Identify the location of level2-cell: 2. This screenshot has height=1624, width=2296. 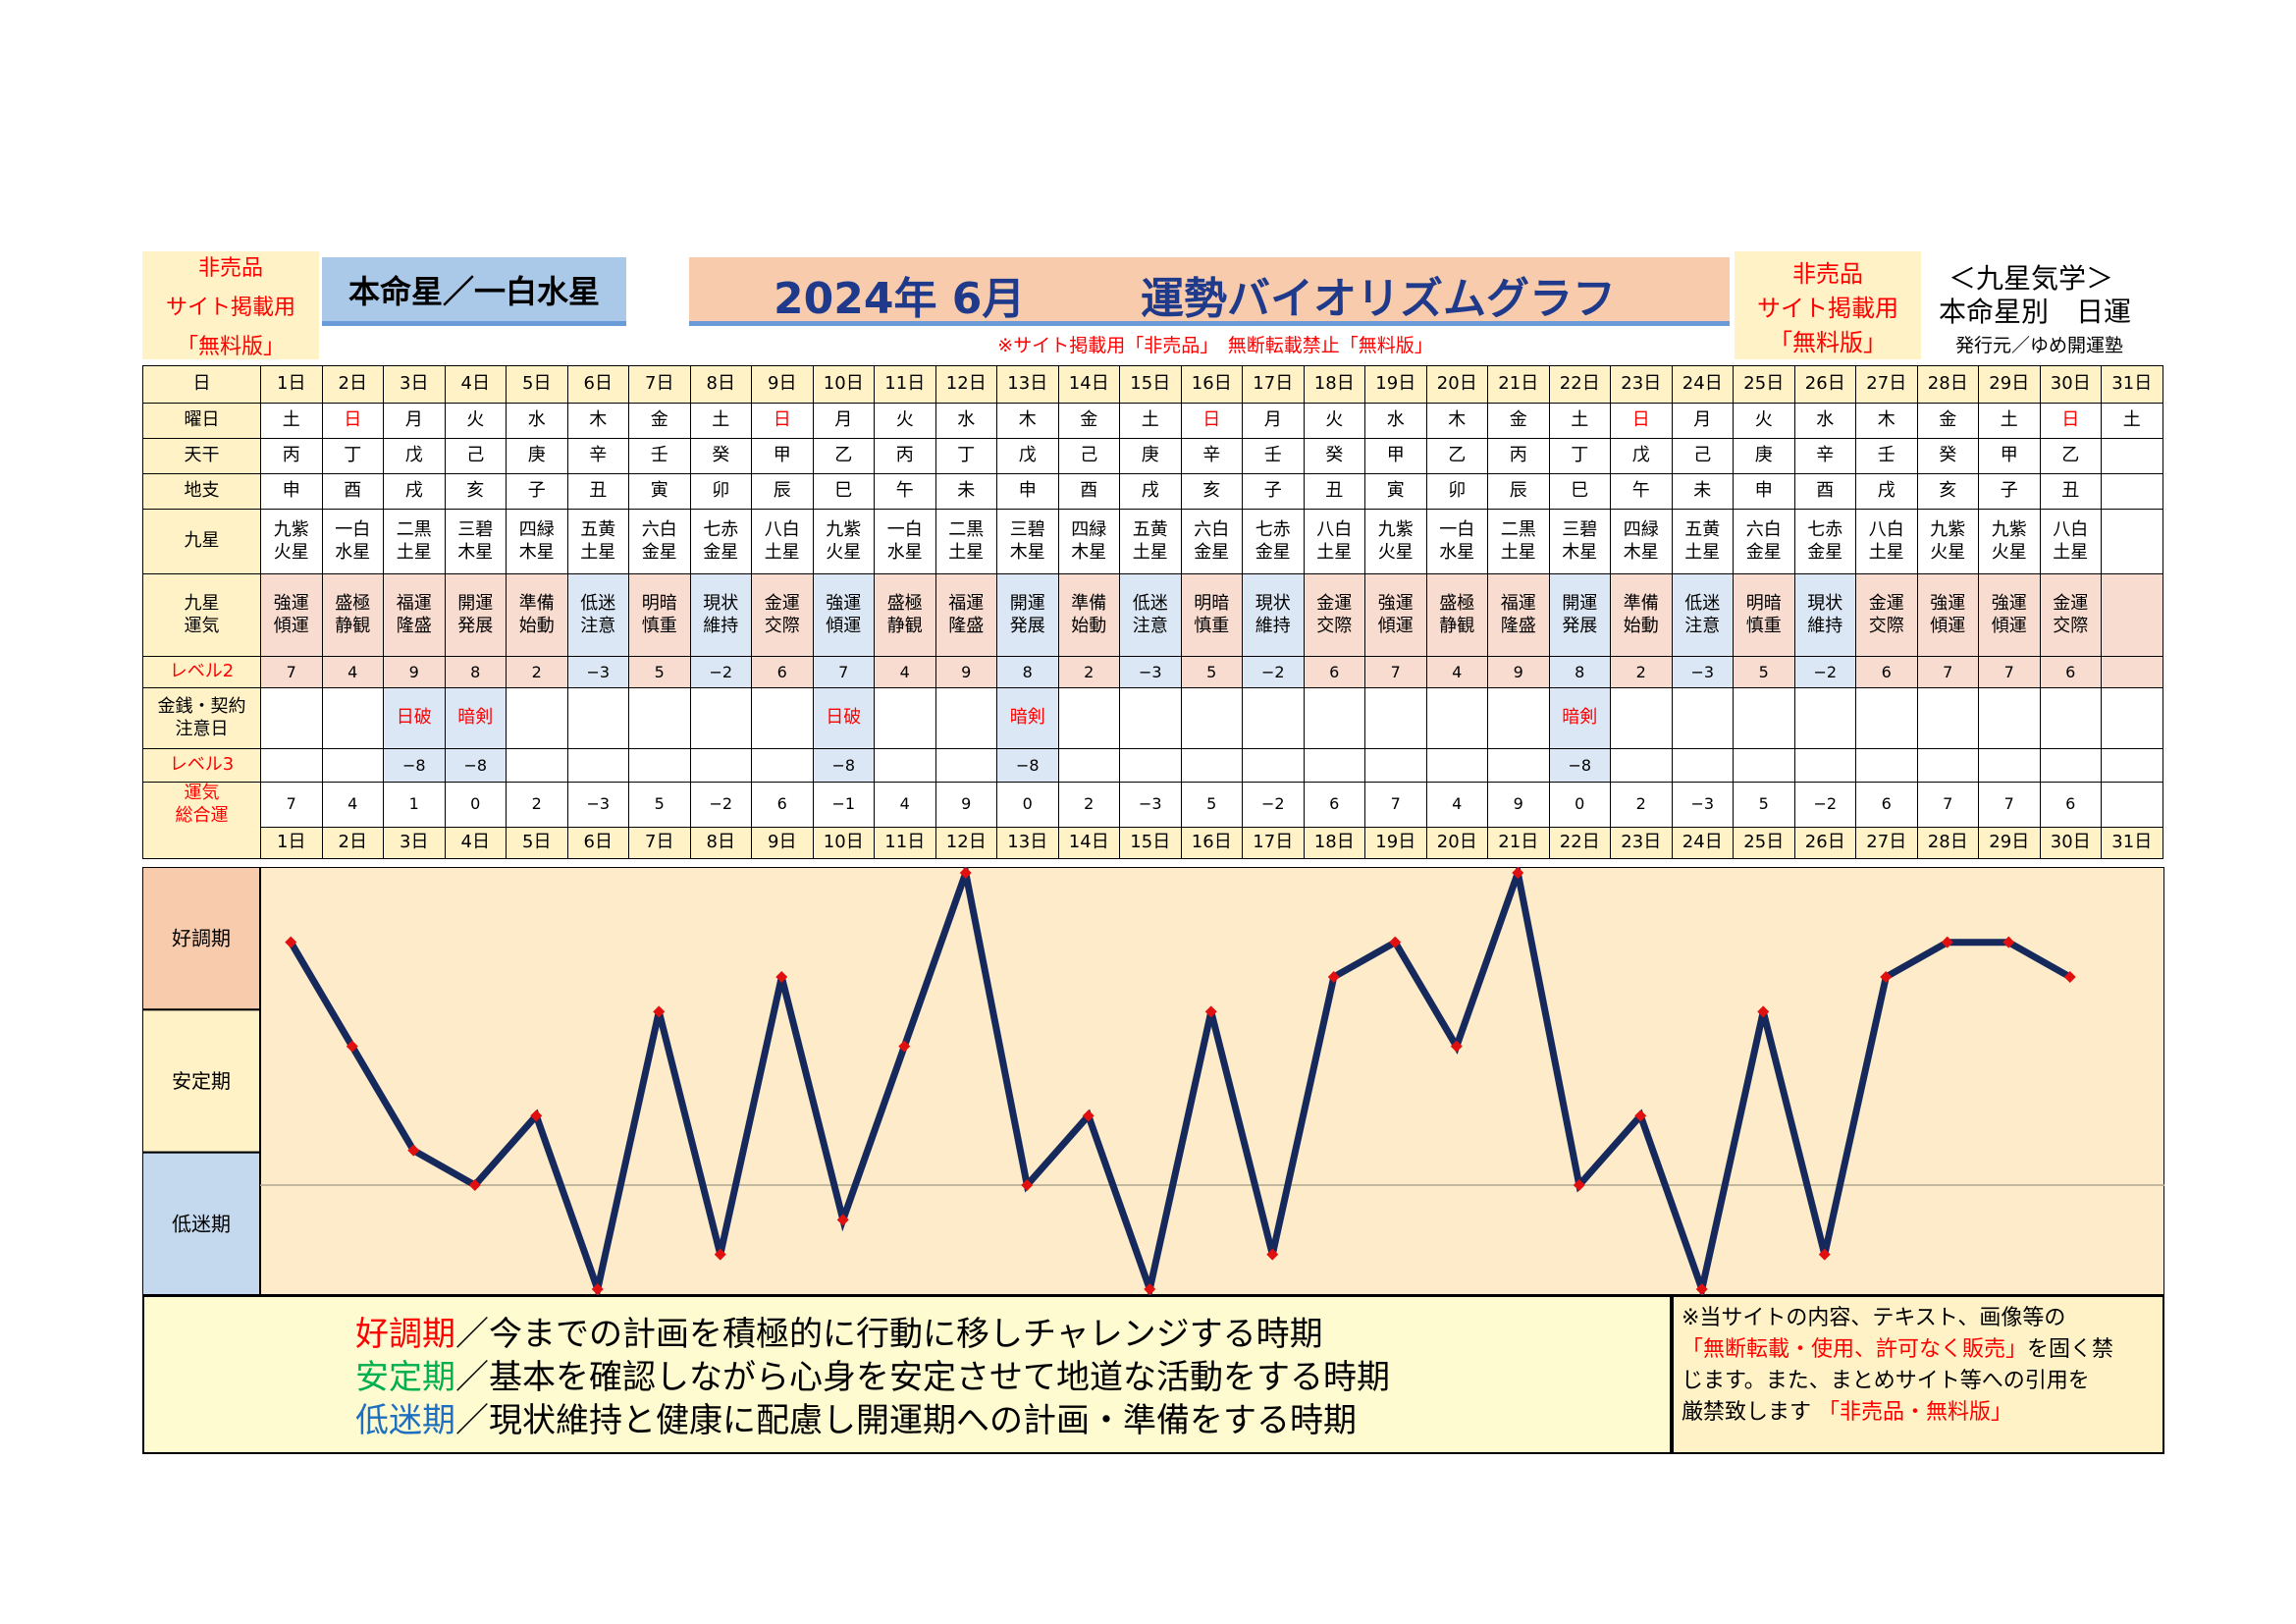
(1088, 672).